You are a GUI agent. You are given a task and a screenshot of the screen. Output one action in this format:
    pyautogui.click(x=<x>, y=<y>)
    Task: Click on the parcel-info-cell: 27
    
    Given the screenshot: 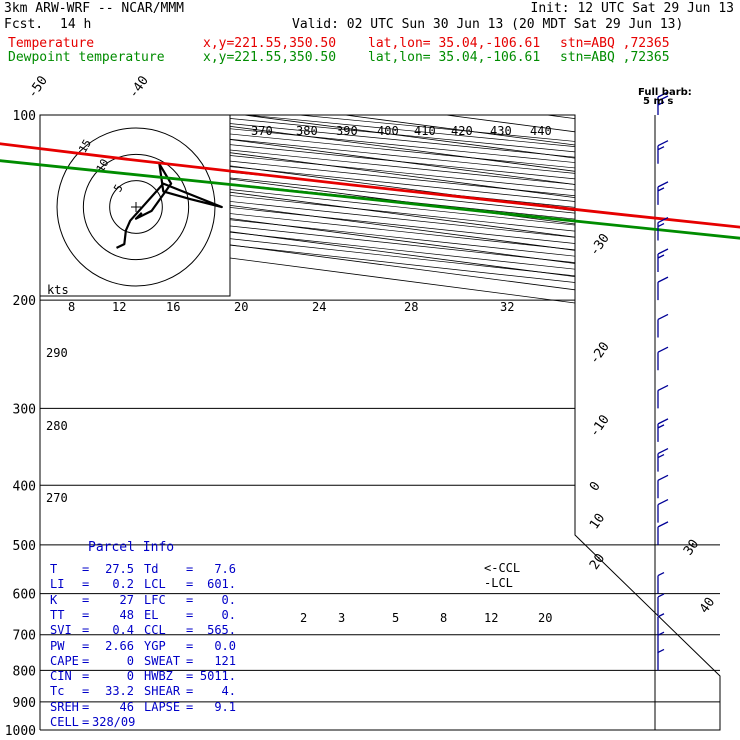 What is the action you would take?
    pyautogui.click(x=126, y=599)
    